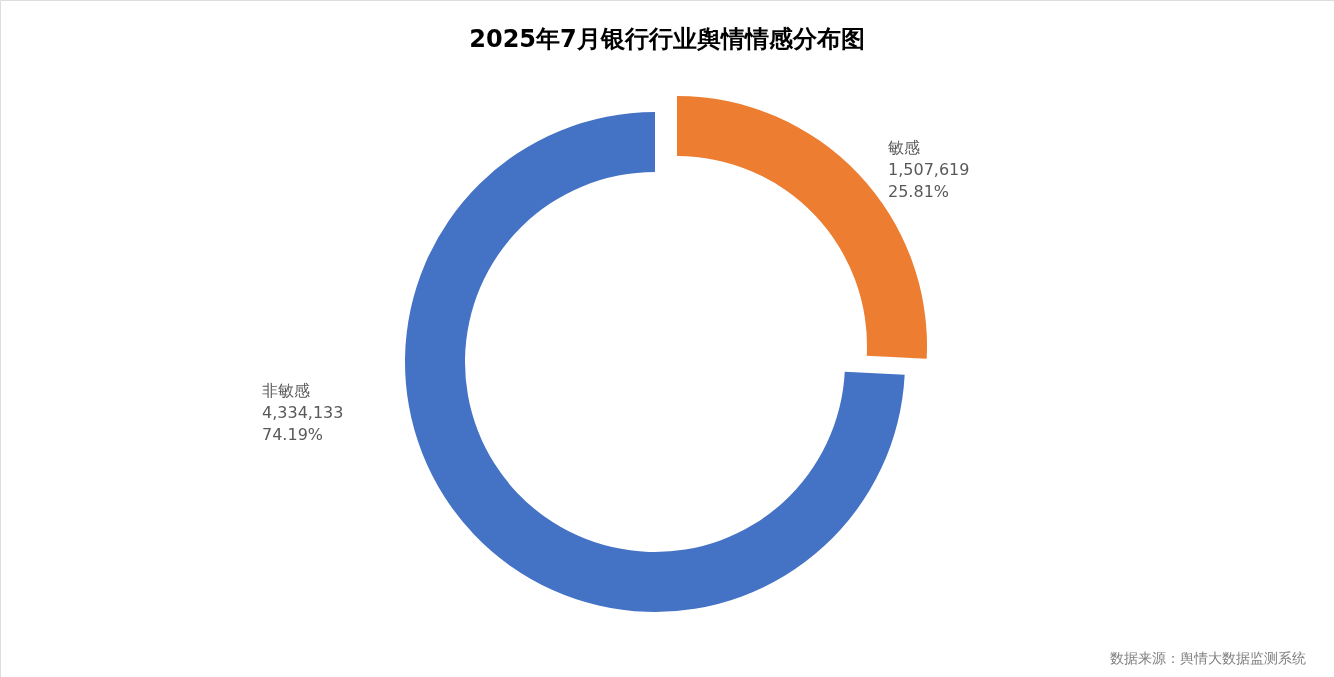  Describe the element at coordinates (286, 390) in the screenshot. I see `slice-label: 非敏感` at that location.